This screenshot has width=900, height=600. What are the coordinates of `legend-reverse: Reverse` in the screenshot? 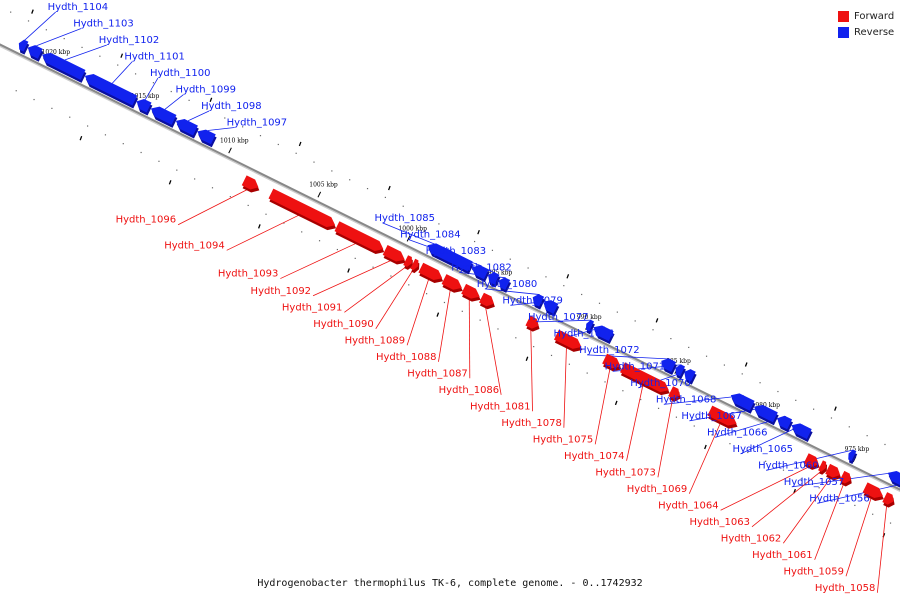 It's located at (866, 32).